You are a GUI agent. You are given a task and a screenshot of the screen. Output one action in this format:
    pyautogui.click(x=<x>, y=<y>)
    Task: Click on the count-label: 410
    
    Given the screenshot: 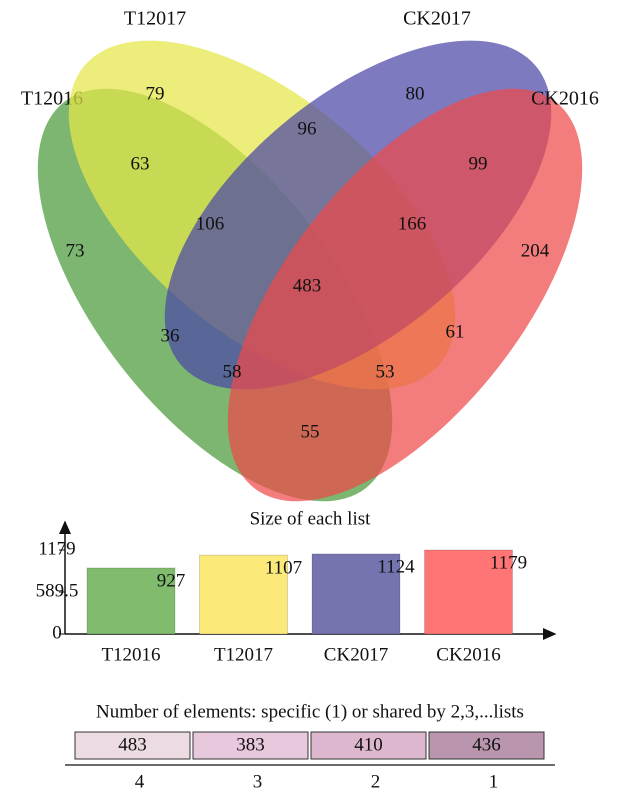 What is the action you would take?
    pyautogui.click(x=368, y=744)
    